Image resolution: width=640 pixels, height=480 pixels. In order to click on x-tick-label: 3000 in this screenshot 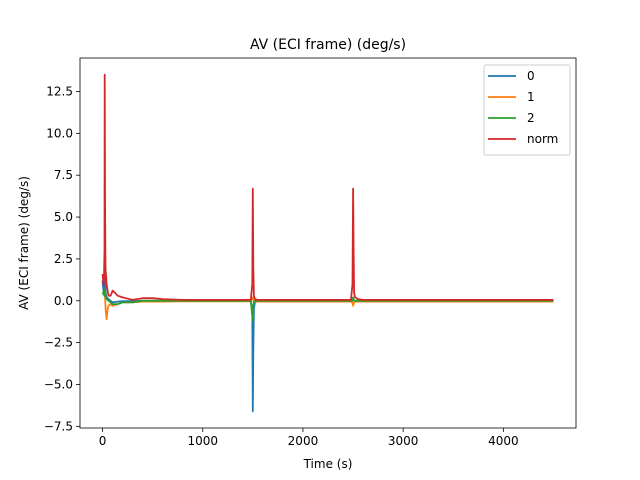, I will do `click(403, 441)`.